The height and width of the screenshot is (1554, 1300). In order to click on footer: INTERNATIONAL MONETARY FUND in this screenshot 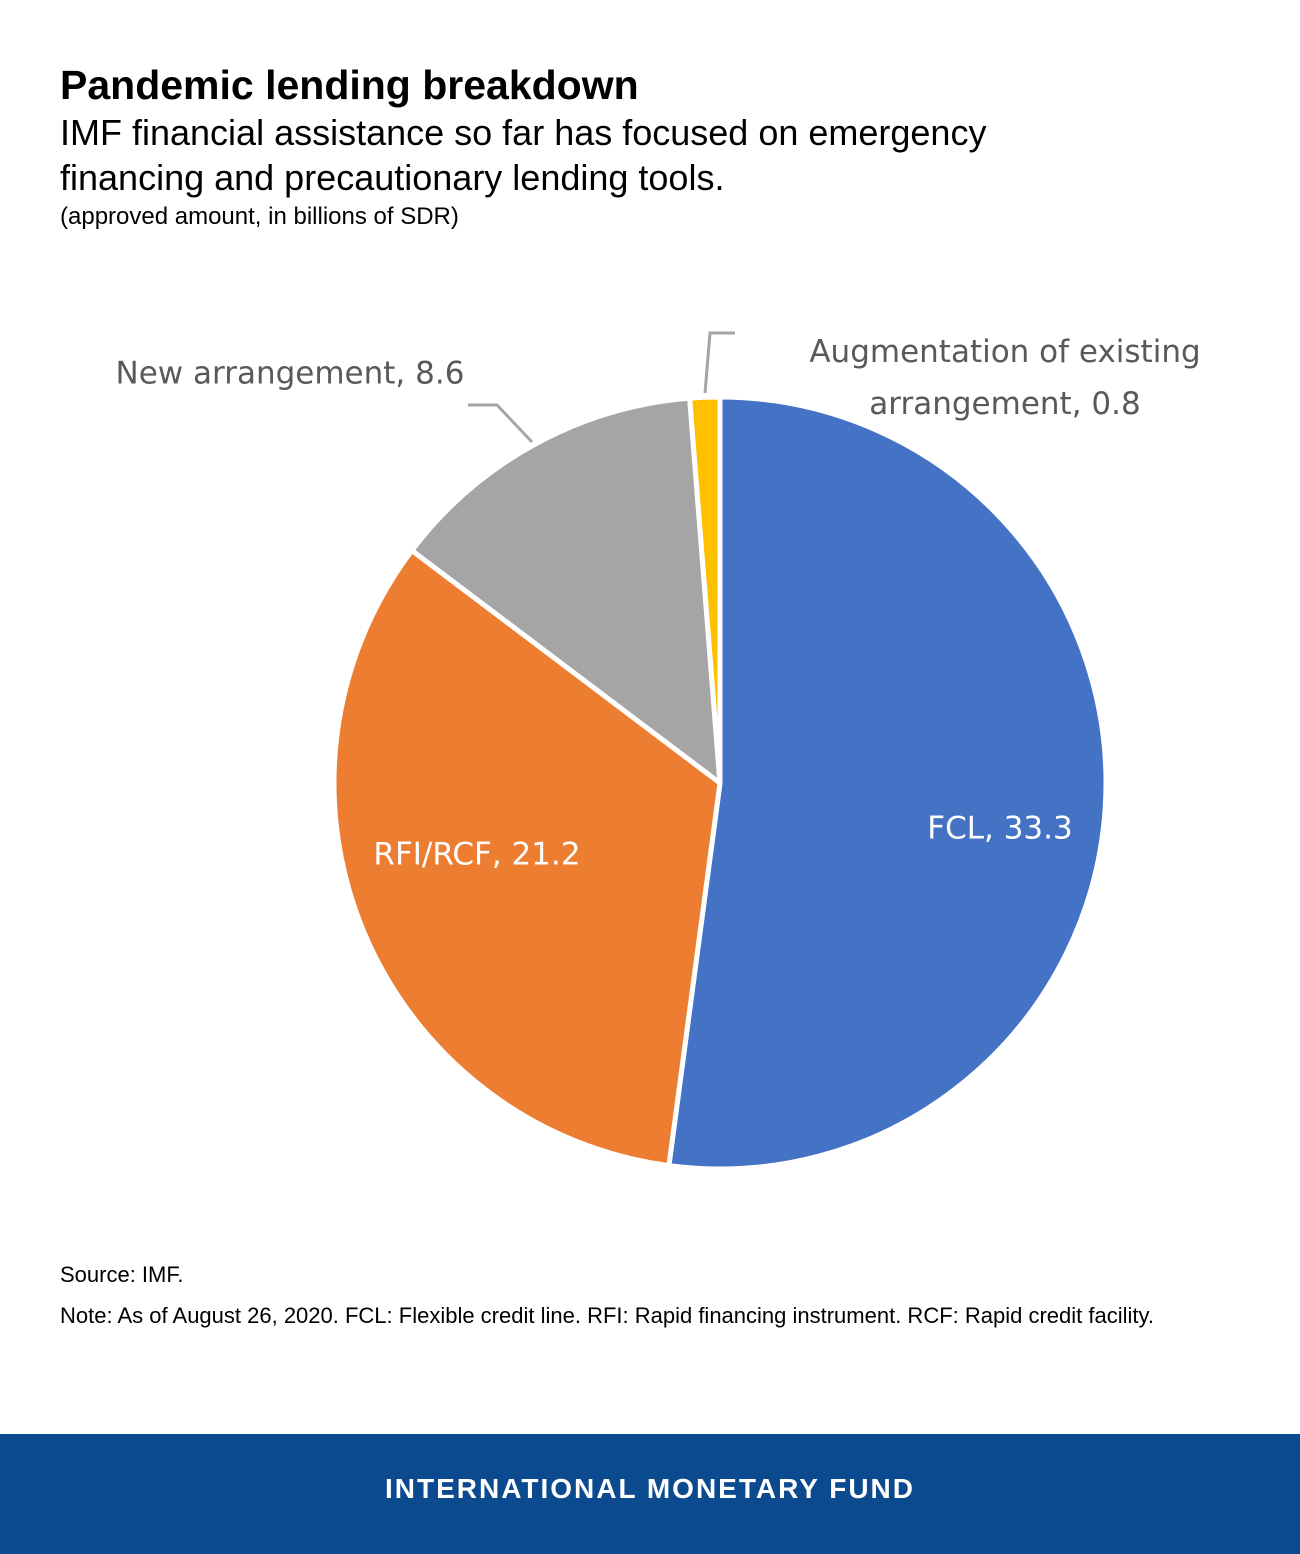, I will do `click(650, 1494)`.